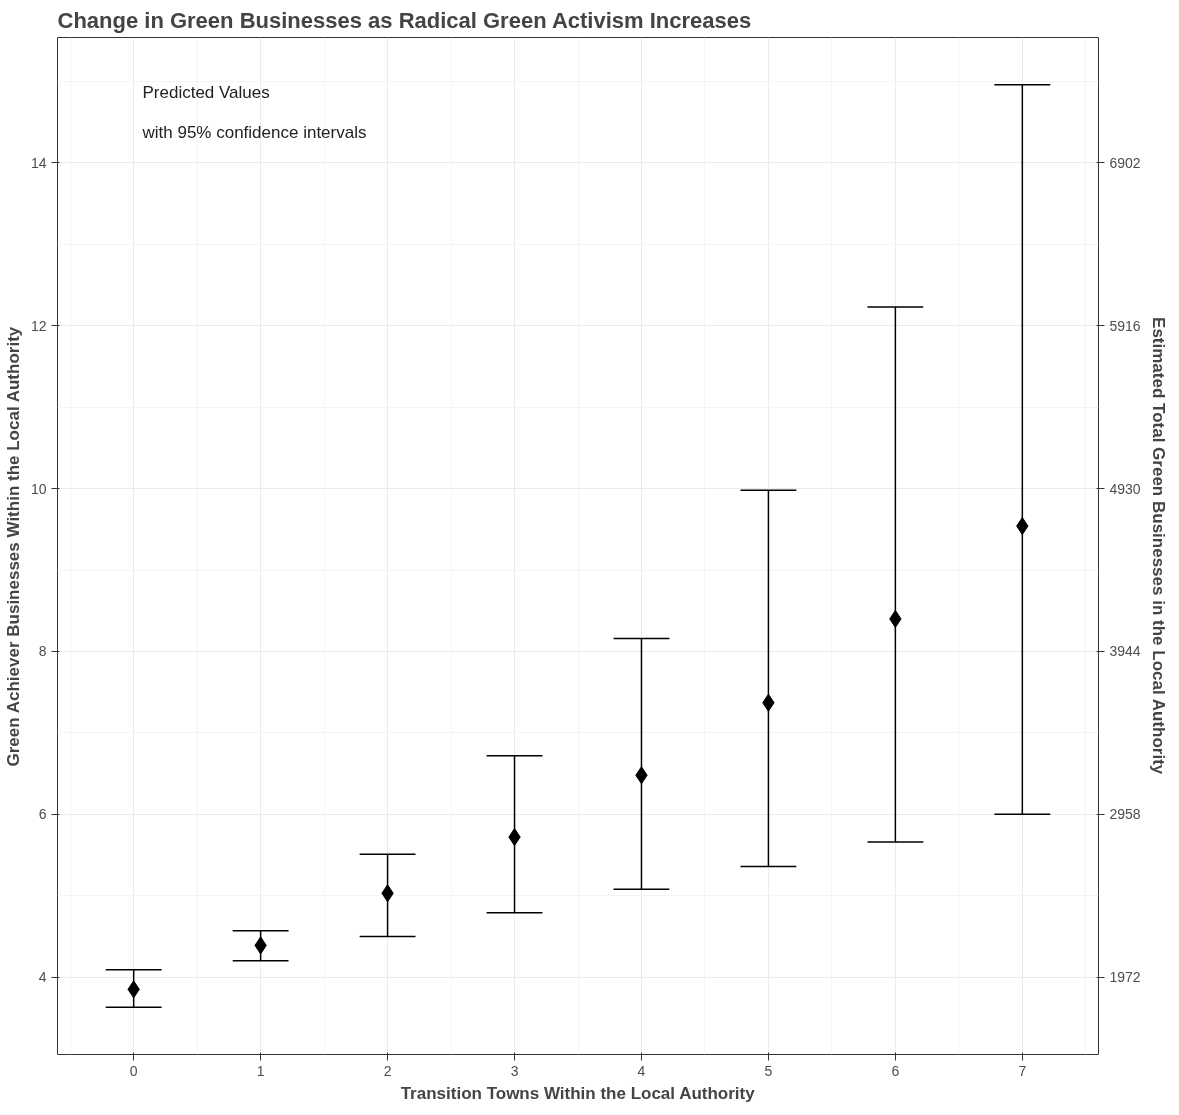 Image resolution: width=1179 pixels, height=1115 pixels. Describe the element at coordinates (38, 488) in the screenshot. I see `y-tick-label: 10` at that location.